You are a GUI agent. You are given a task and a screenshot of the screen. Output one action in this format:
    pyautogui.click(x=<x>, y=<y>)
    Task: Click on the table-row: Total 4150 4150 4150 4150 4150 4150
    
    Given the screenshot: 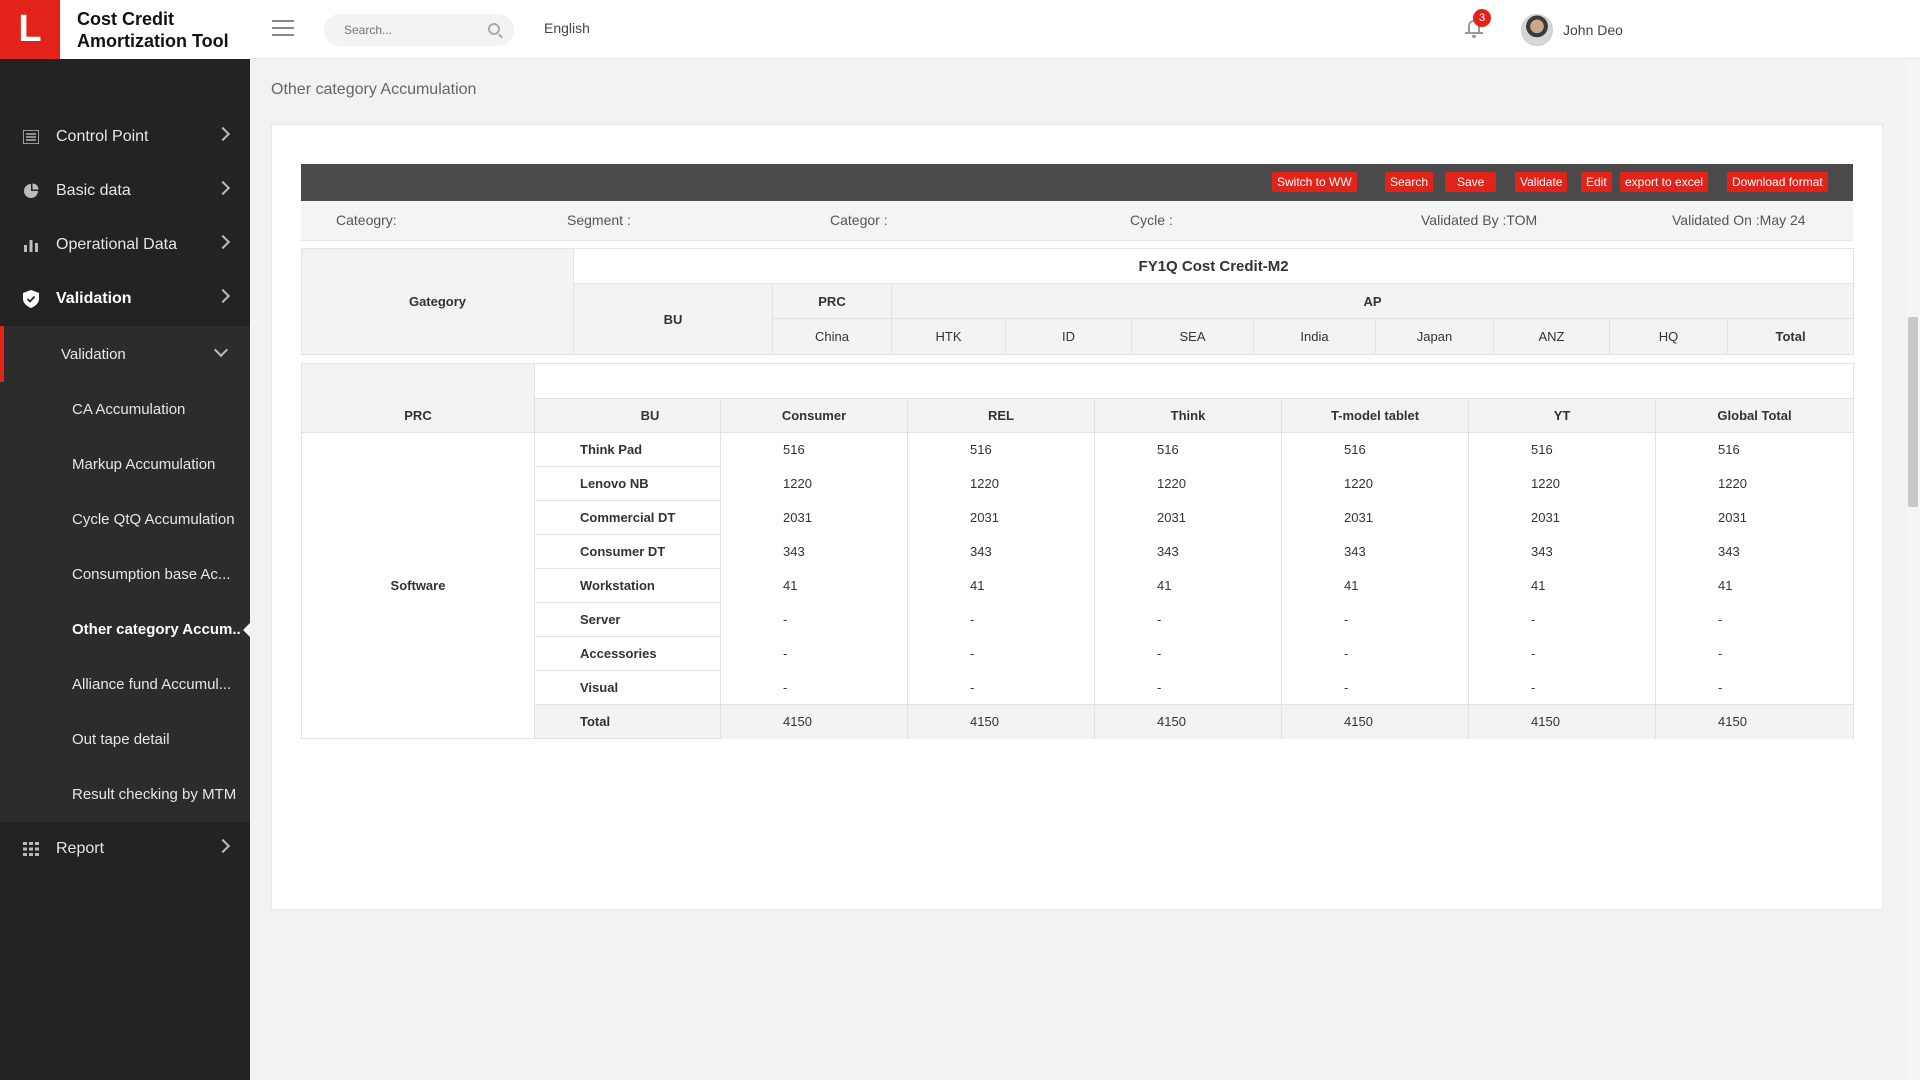 What is the action you would take?
    pyautogui.click(x=1078, y=721)
    